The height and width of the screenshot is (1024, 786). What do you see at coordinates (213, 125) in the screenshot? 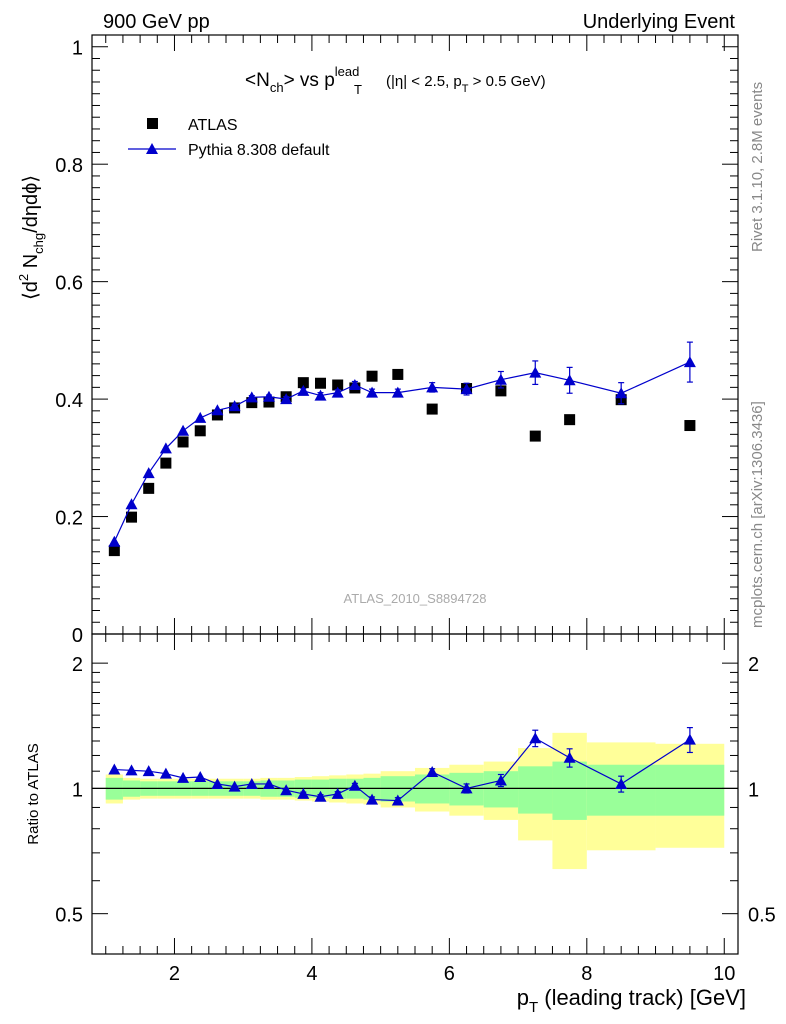
I see `legend-data-label: ATLAS` at bounding box center [213, 125].